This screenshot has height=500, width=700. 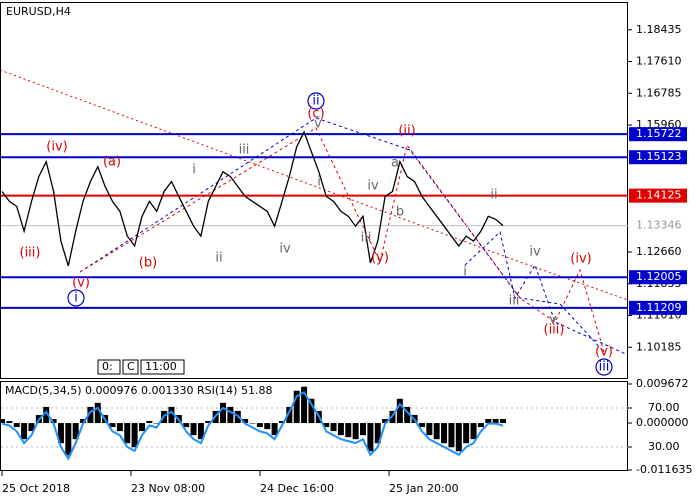 I want to click on y-tick-label: 1.12660, so click(x=659, y=251).